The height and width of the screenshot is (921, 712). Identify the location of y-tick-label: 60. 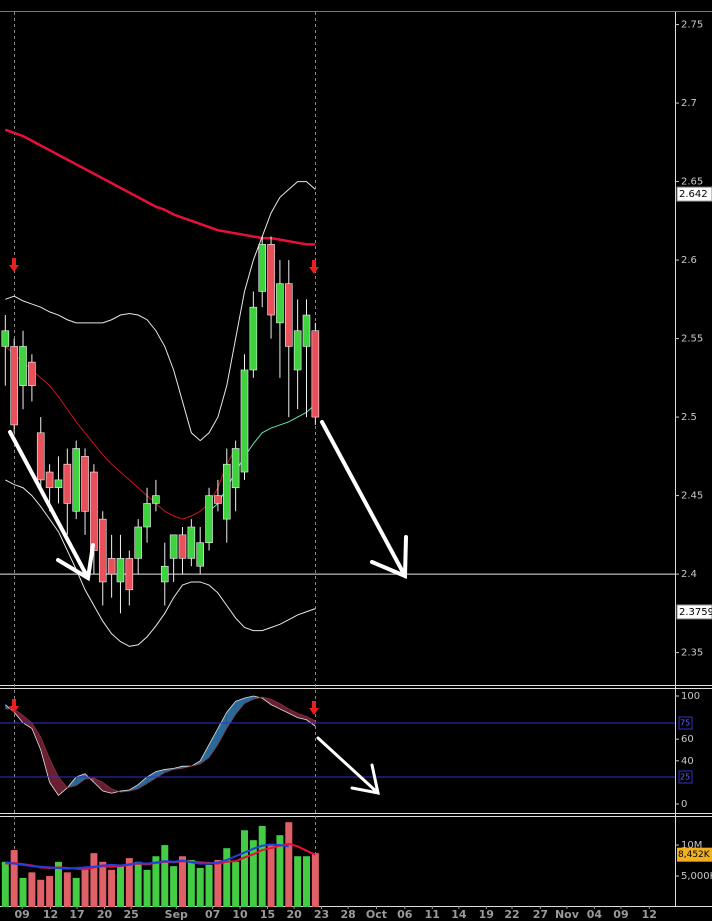
(687, 739).